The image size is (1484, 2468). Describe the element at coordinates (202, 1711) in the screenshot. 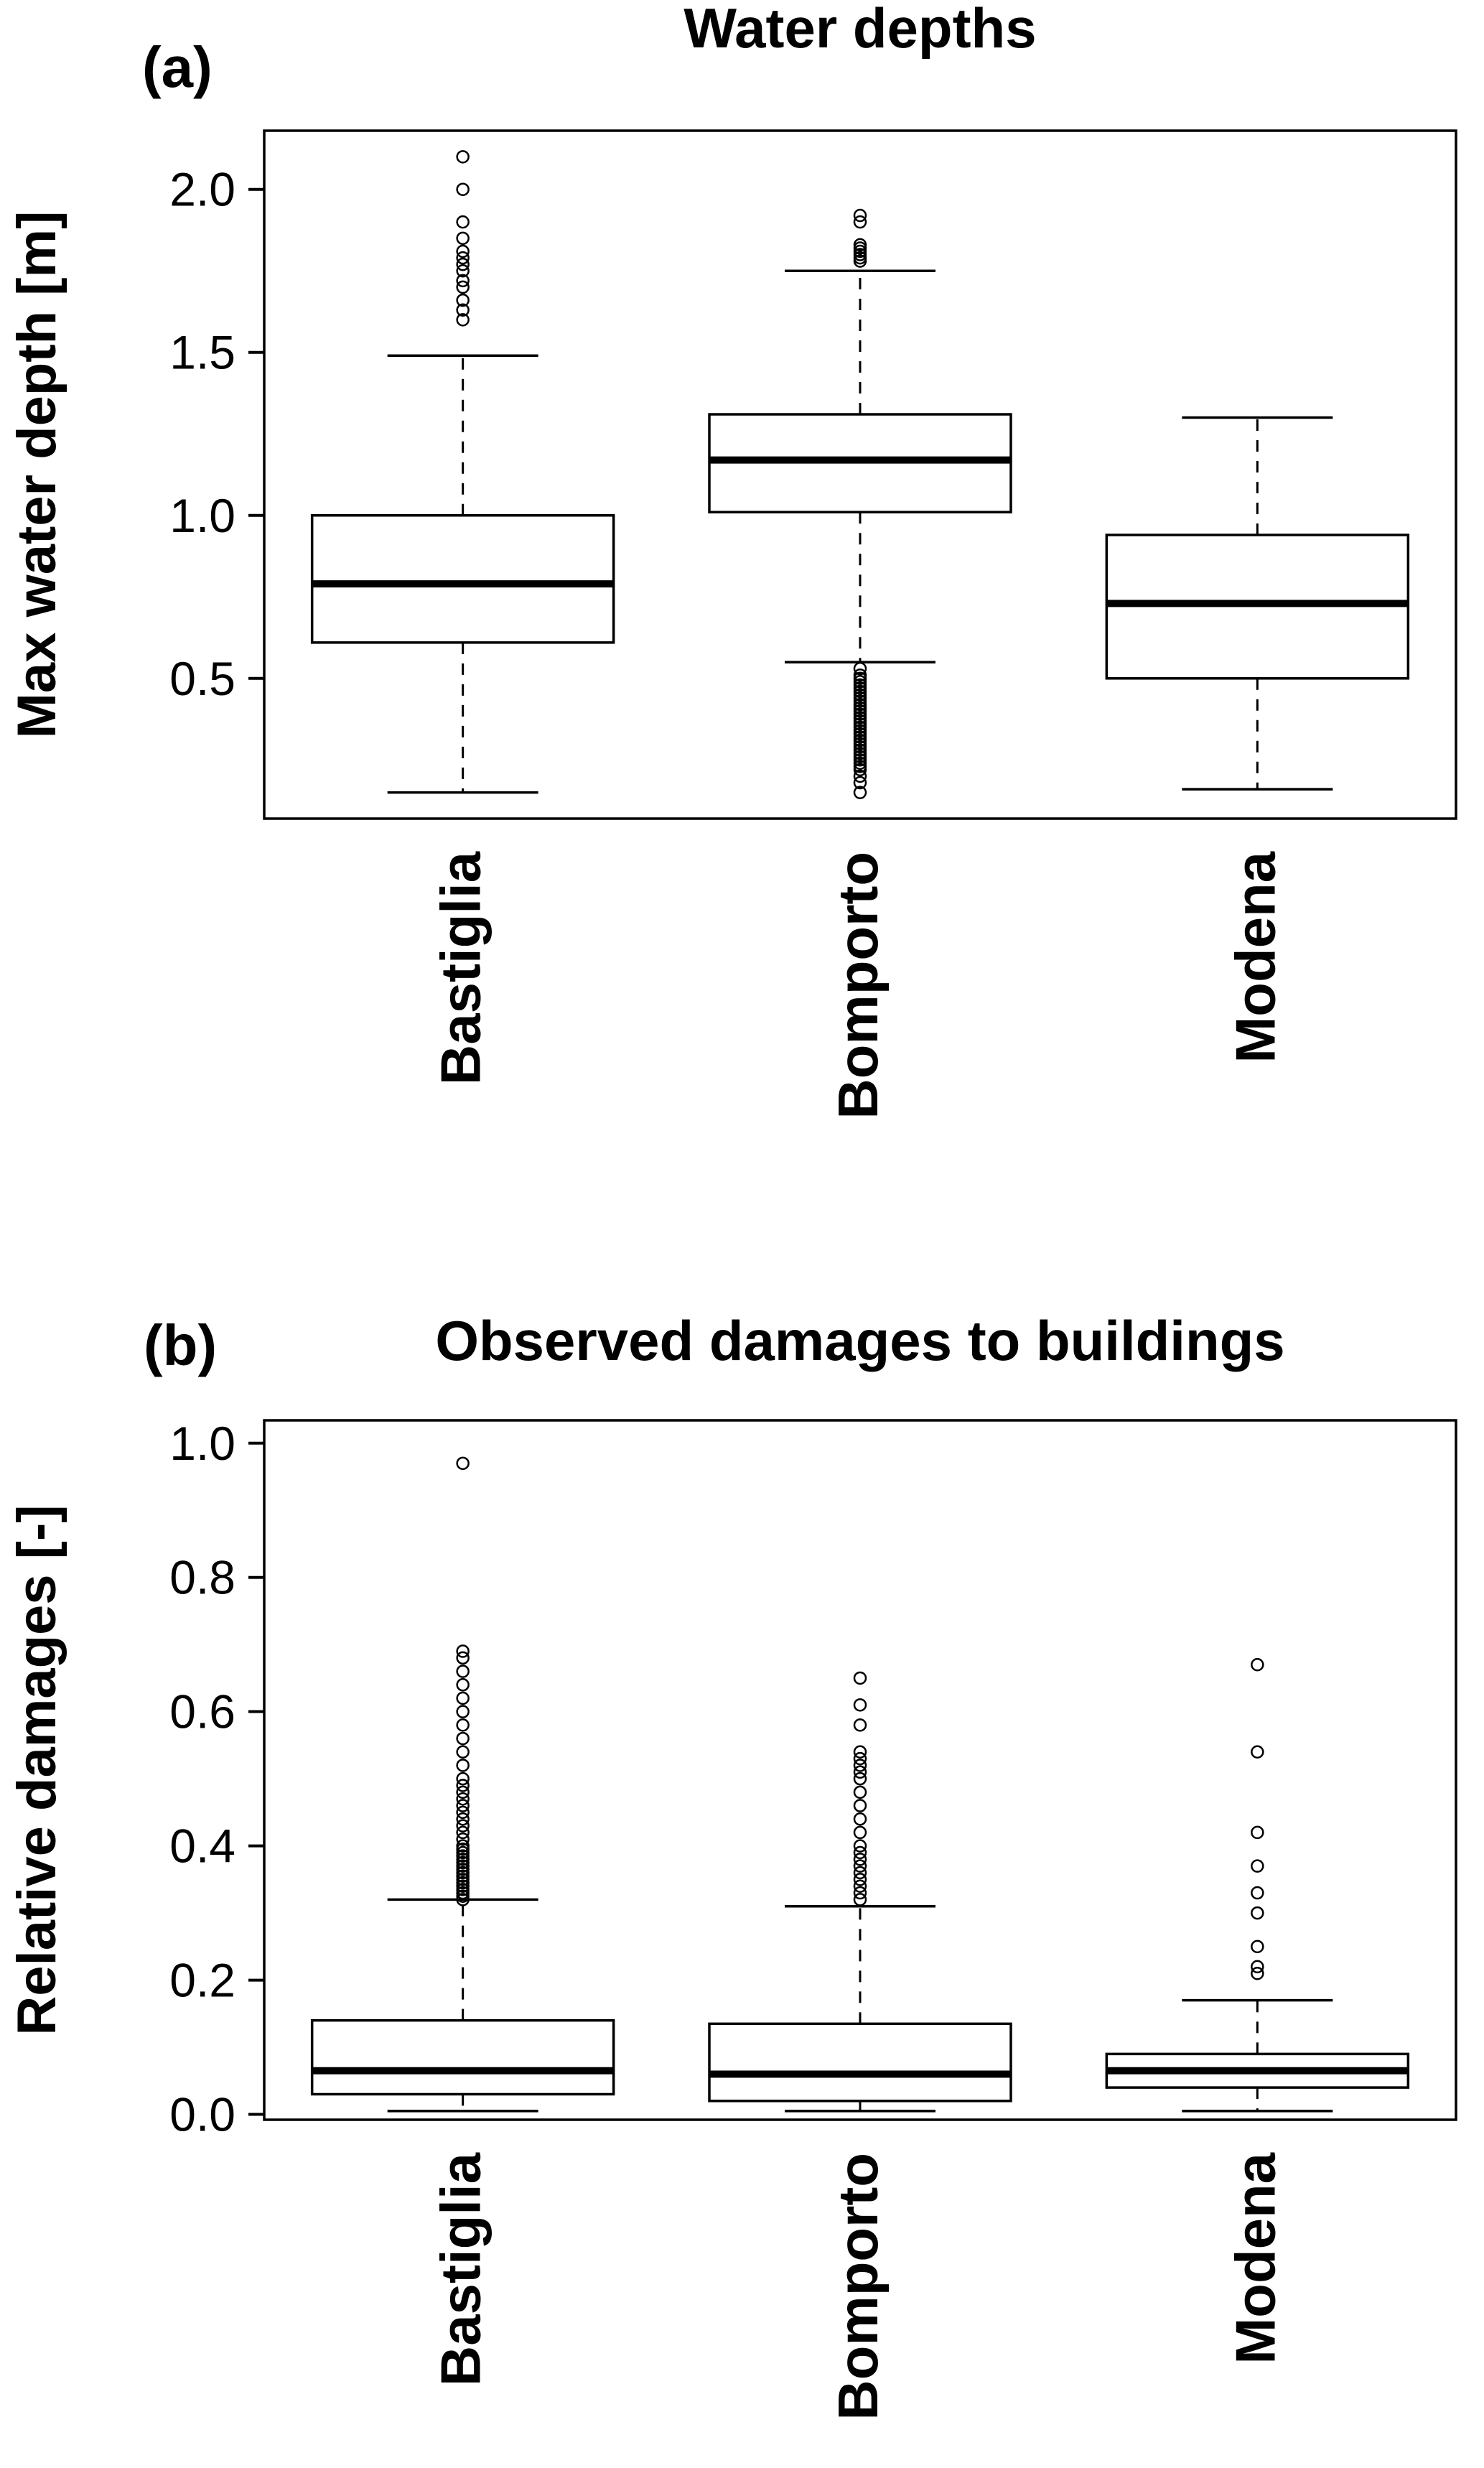

I see `y-tick-label: 0.6` at that location.